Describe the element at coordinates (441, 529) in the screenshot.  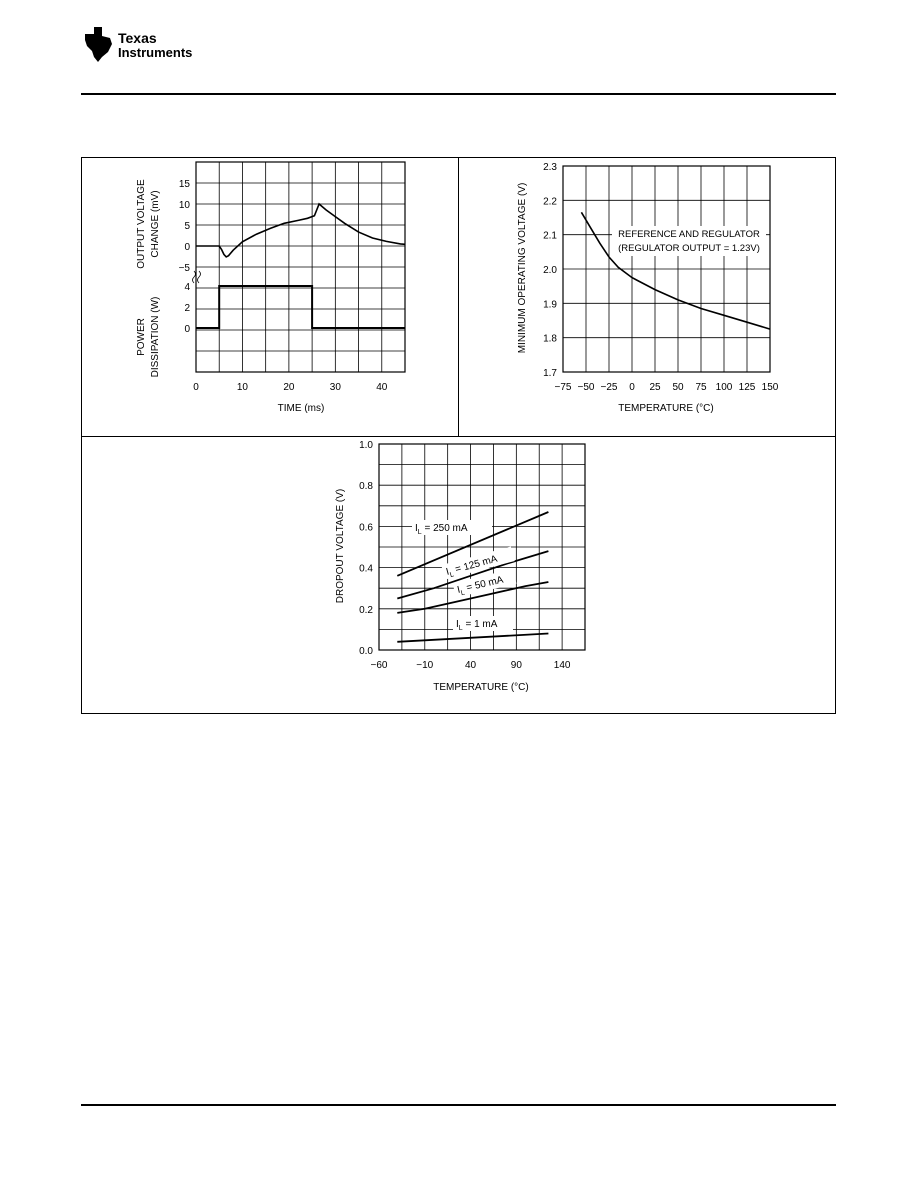
I see `chart3-series-label-text: IL = 250 mA` at that location.